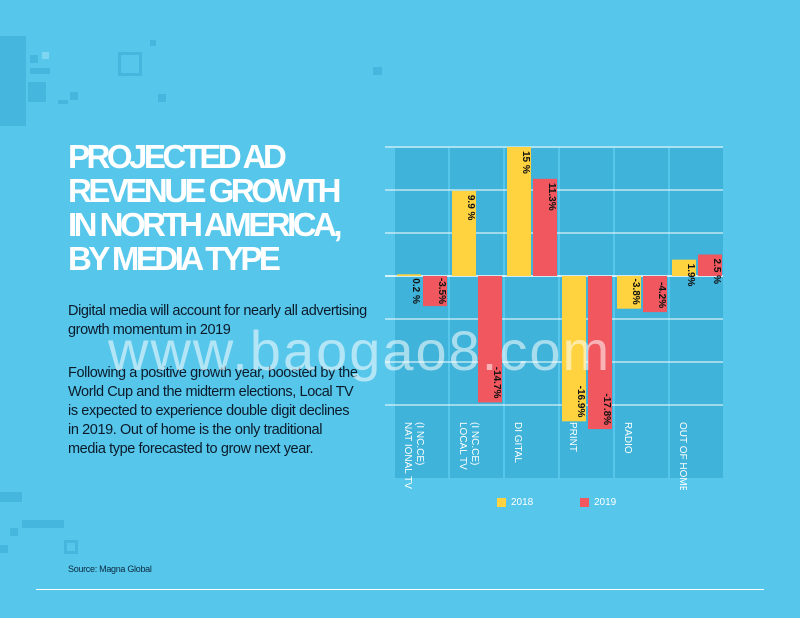 This screenshot has width=800, height=618. Describe the element at coordinates (682, 456) in the screenshot. I see `category-label: OUT OF HOME` at that location.